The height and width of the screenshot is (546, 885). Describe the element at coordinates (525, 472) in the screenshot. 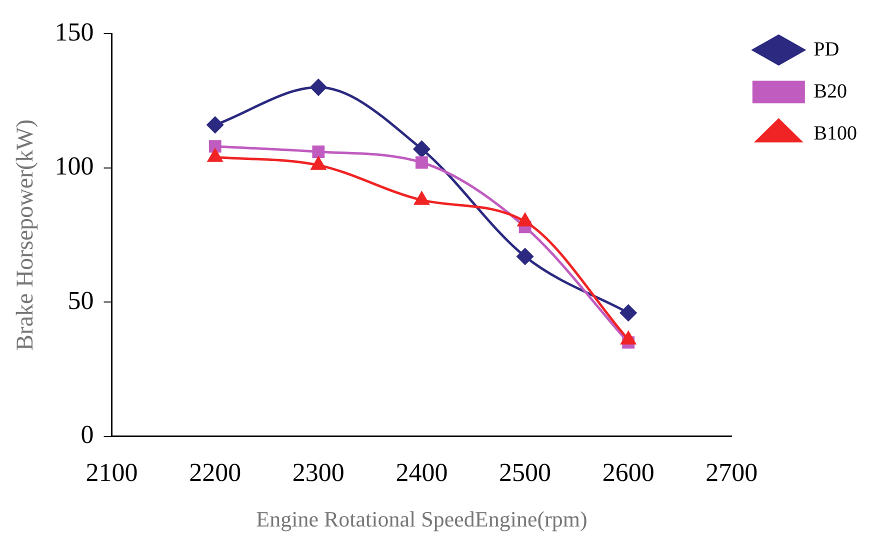

I see `x-tick-label: 2500` at that location.